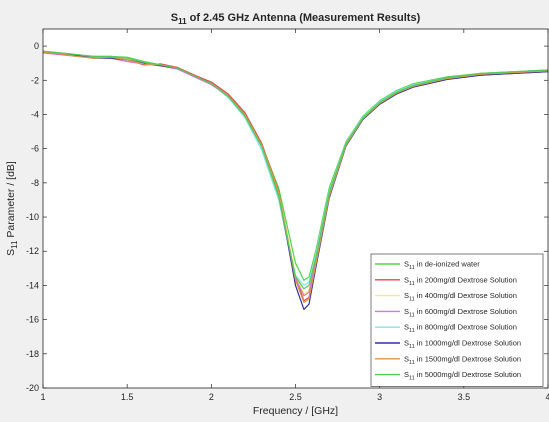  I want to click on x-tick-label: 1.5, so click(127, 397).